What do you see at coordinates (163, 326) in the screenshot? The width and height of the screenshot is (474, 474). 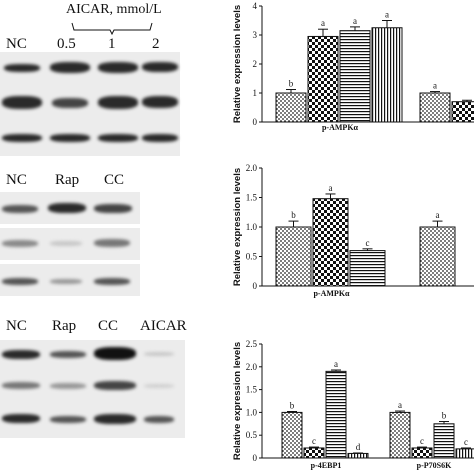 I see `blot-bottom-lane-4: AICAR` at bounding box center [163, 326].